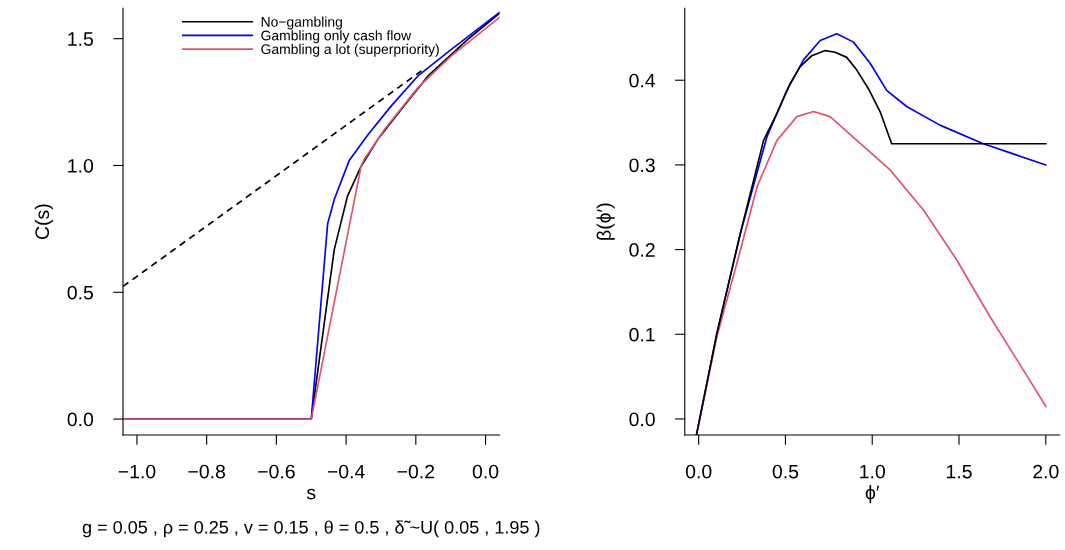  What do you see at coordinates (81, 165) in the screenshot?
I see `y-tick-label: 1.0` at bounding box center [81, 165].